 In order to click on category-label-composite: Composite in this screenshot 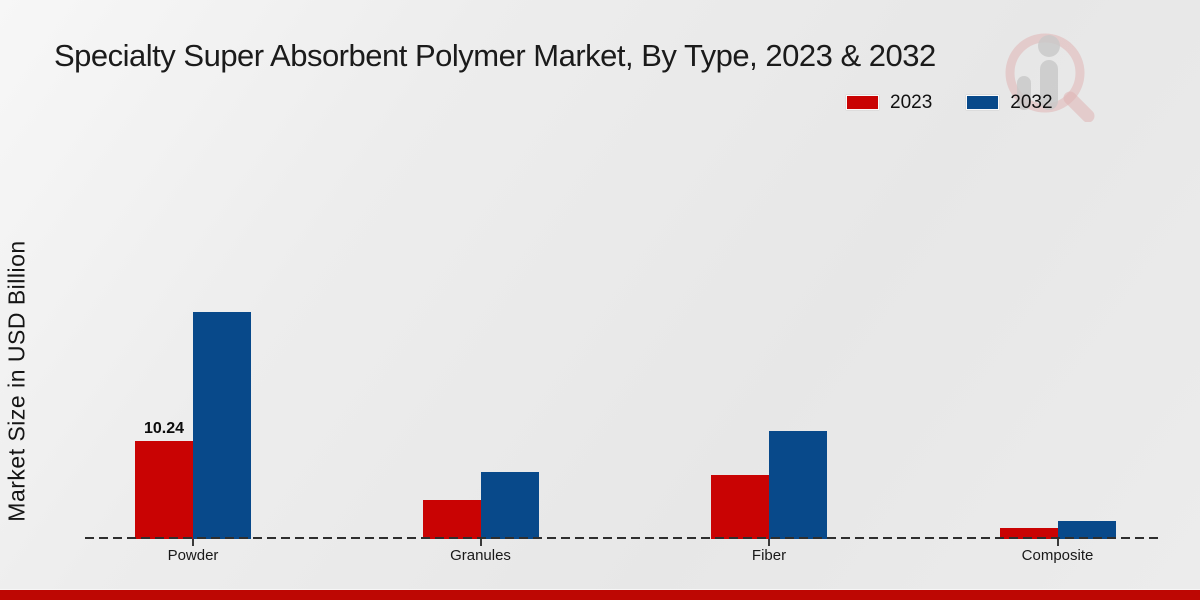, I will do `click(1057, 555)`.